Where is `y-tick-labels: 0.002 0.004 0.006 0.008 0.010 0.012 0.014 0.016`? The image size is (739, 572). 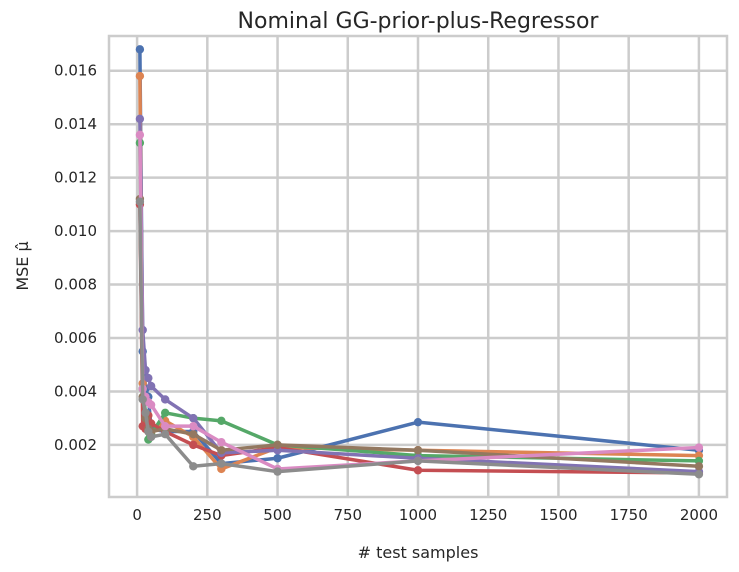
y-tick-labels: 0.002 0.004 0.006 0.008 0.010 0.012 0.014 0.016 is located at coordinates (75, 258).